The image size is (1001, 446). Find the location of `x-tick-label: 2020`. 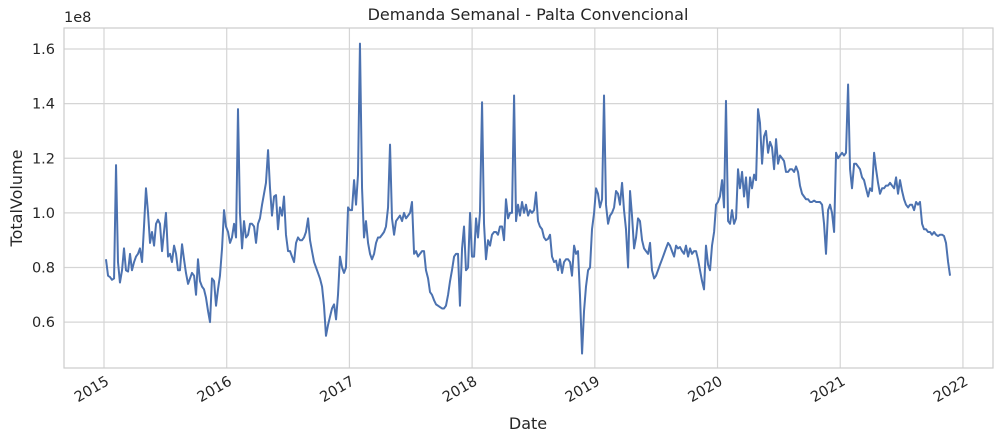

x-tick-label: 2020 is located at coordinates (706, 390).